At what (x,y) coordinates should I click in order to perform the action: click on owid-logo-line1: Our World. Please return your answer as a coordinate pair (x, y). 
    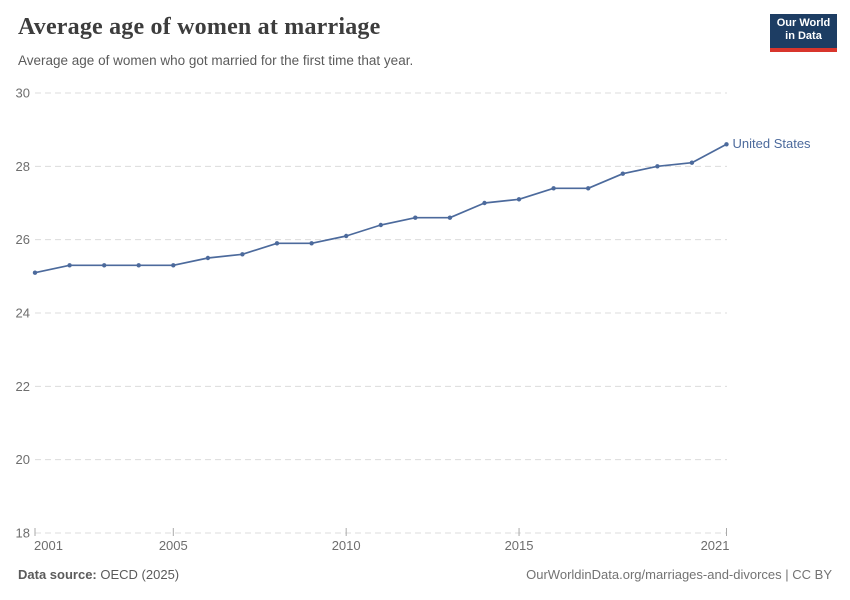
    Looking at the image, I should click on (803, 23).